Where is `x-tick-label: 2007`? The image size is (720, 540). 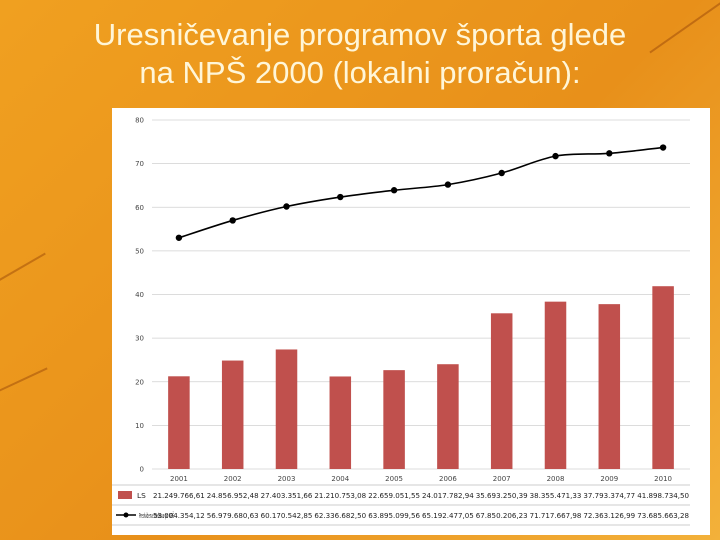 x-tick-label: 2007 is located at coordinates (502, 479).